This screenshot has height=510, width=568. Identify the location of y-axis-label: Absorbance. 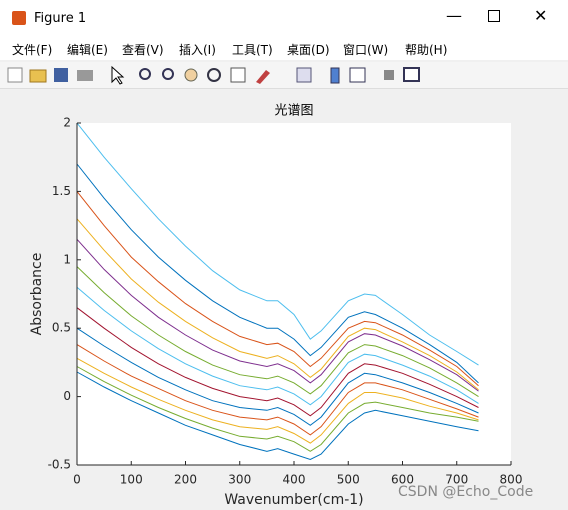
(37, 294).